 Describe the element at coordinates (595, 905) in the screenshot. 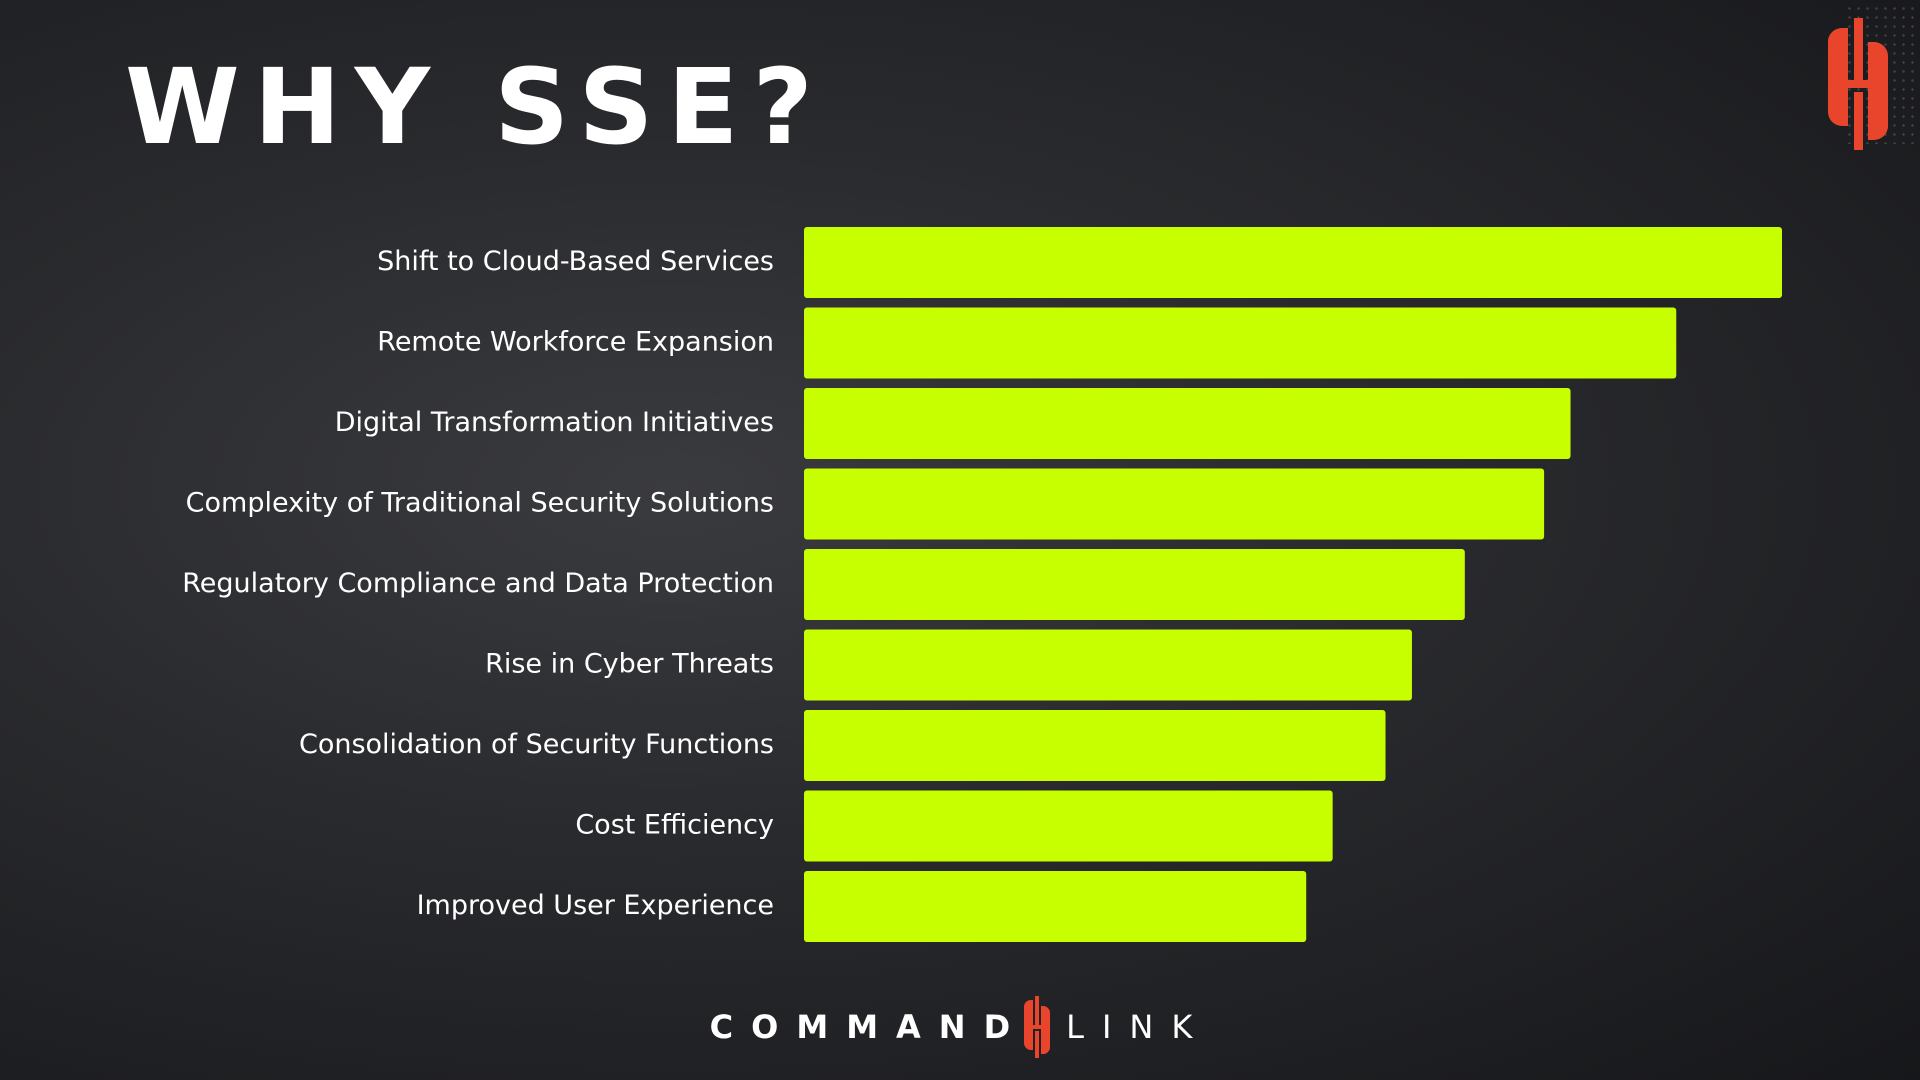

I see `category-label-8: Improved User Experience` at that location.